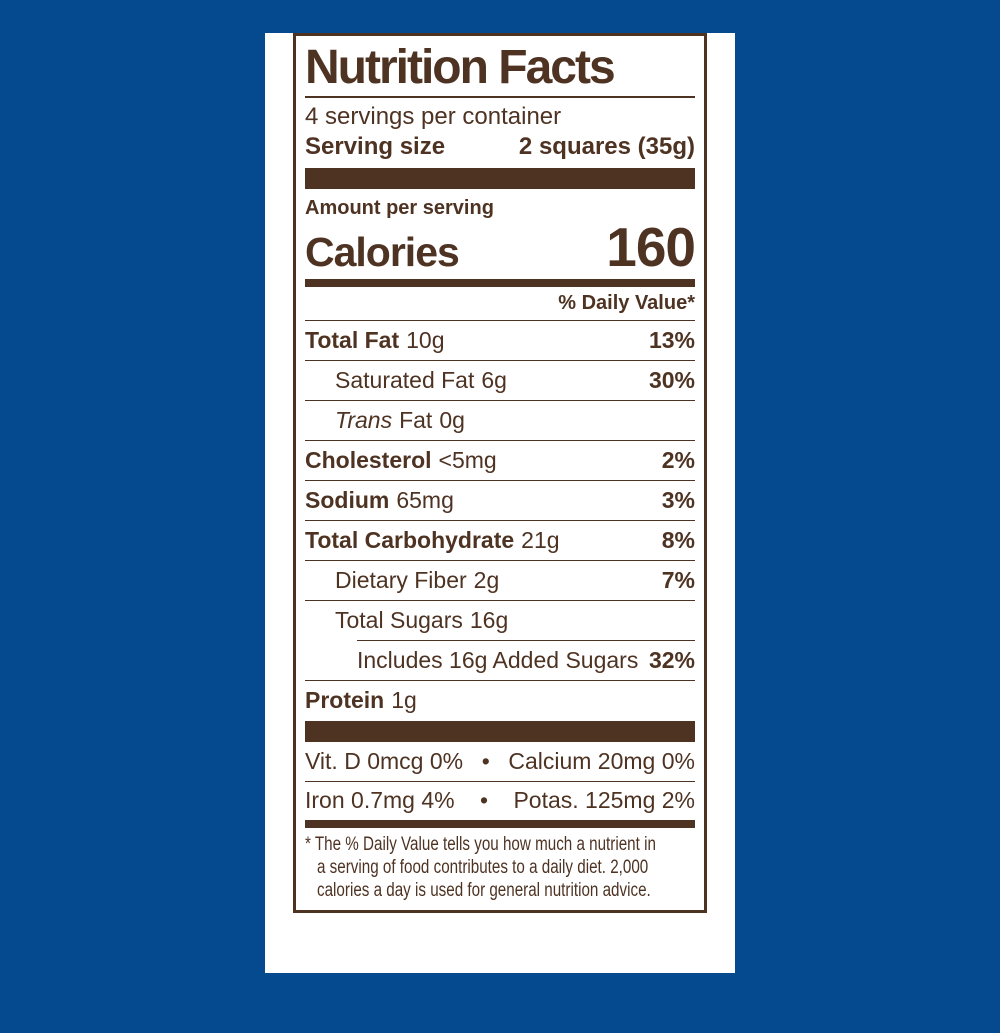 The image size is (1000, 1033). Describe the element at coordinates (375, 146) in the screenshot. I see `serving-size-label: Serving size` at that location.